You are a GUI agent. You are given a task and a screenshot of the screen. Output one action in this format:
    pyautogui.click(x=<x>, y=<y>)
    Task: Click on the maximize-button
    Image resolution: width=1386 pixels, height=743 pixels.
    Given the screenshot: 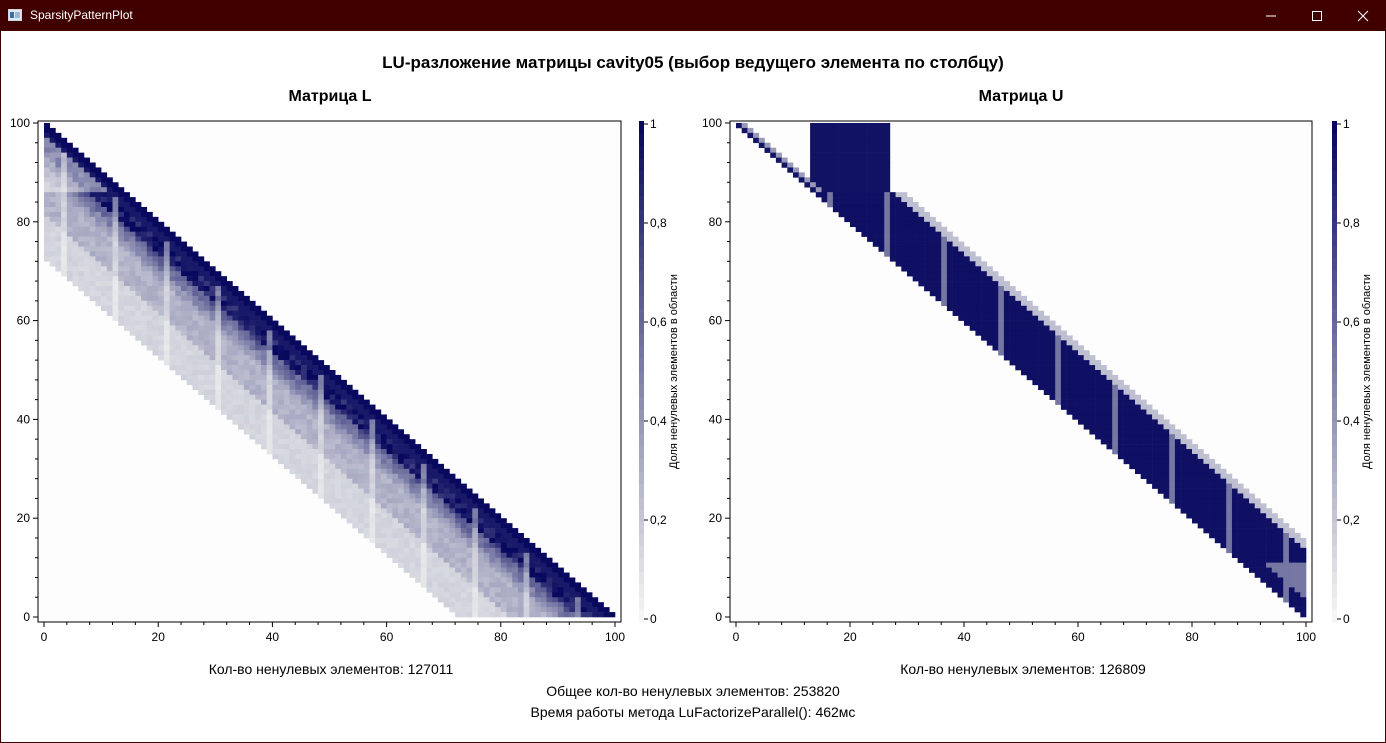 What is the action you would take?
    pyautogui.click(x=1317, y=15)
    